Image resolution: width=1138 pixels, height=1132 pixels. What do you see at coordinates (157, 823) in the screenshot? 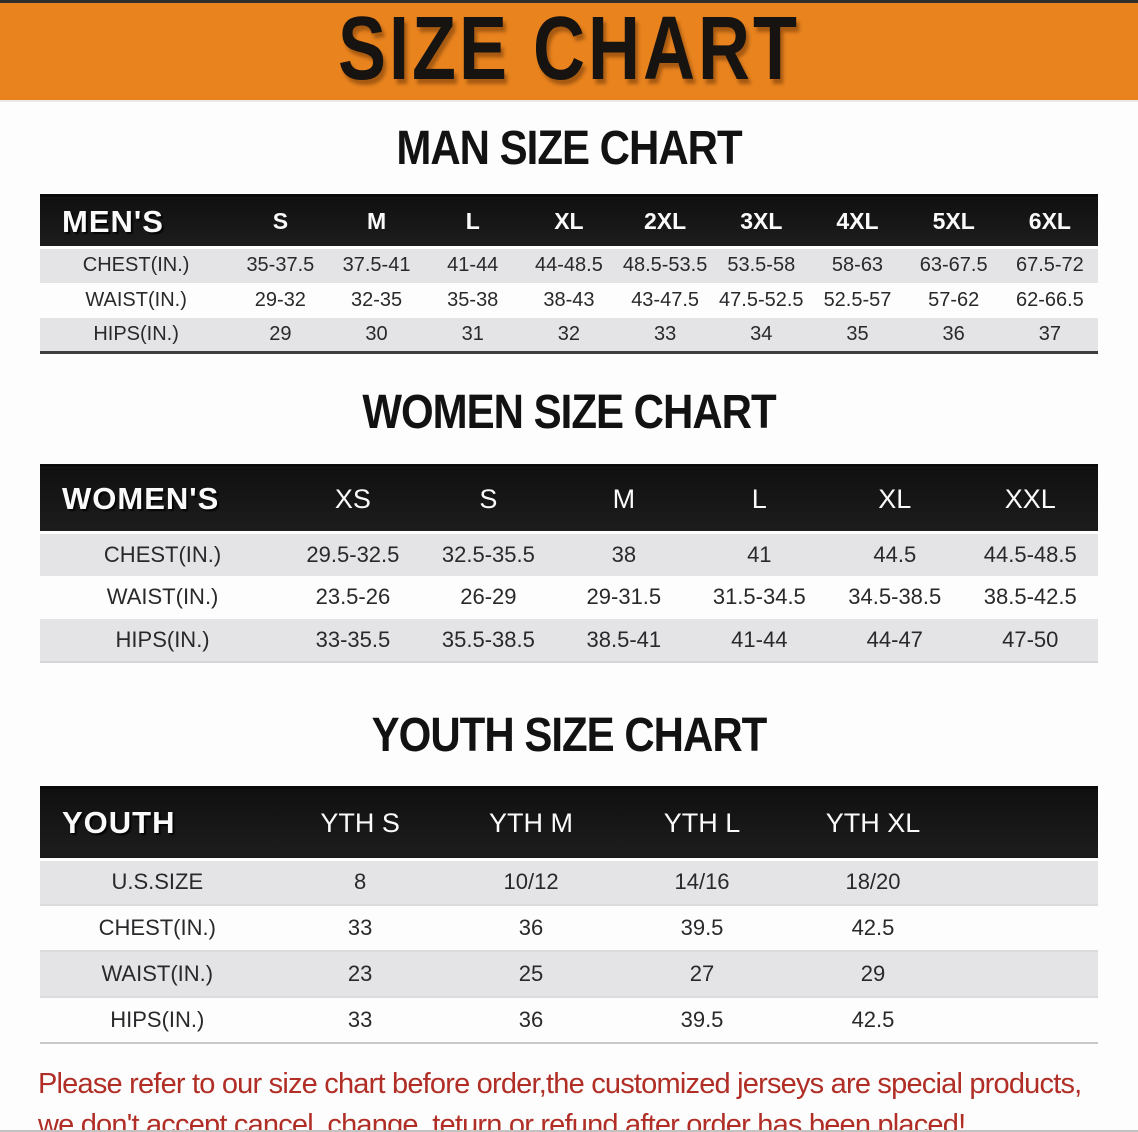
I see `youth-table-corner-label: YOUTH` at bounding box center [157, 823].